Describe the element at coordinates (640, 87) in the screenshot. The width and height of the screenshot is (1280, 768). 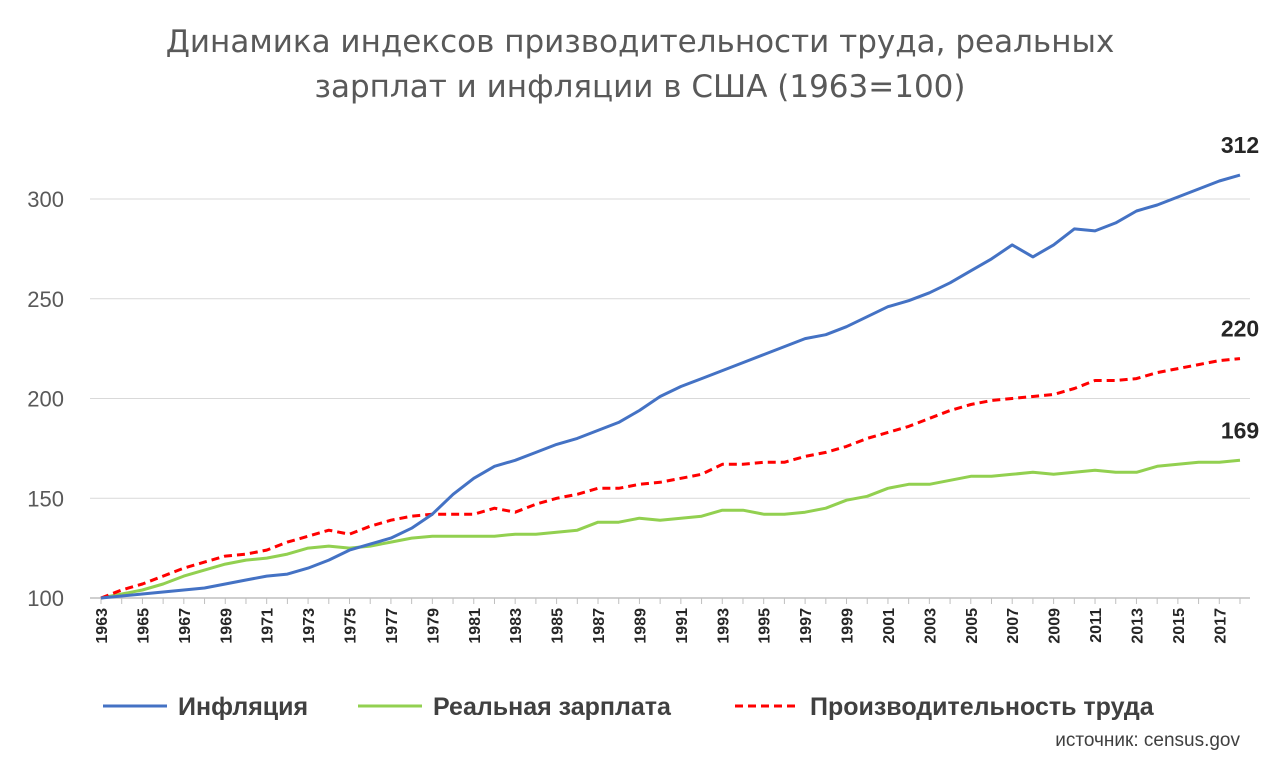
I see `chart-title-line-2: зарплат и инфляции в США (1963=100)` at that location.